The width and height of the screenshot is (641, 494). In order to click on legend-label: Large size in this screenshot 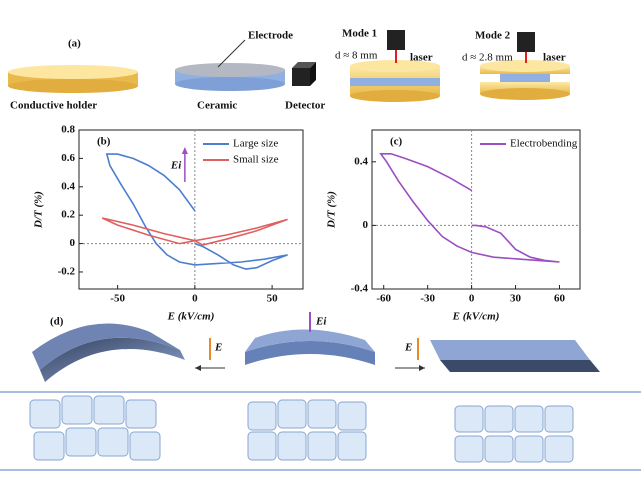, I will do `click(255, 144)`.